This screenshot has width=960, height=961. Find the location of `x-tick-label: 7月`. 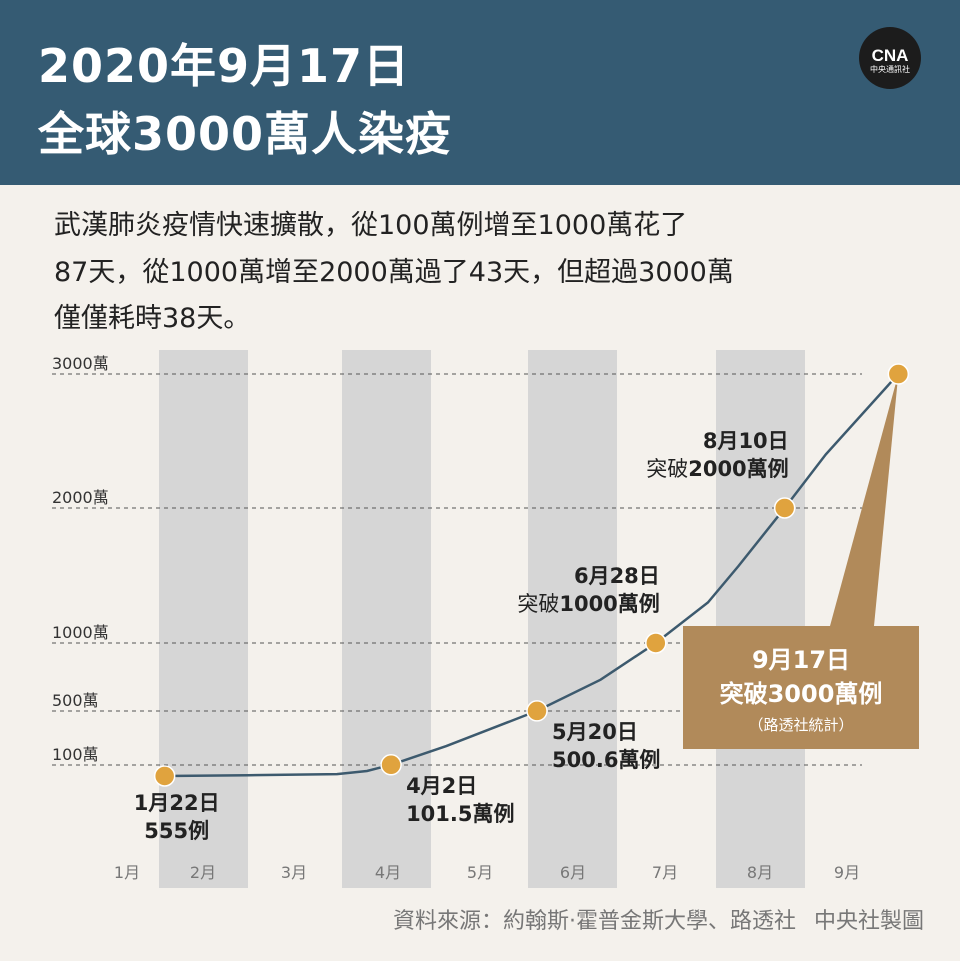

x-tick-label: 7月 is located at coordinates (665, 872).